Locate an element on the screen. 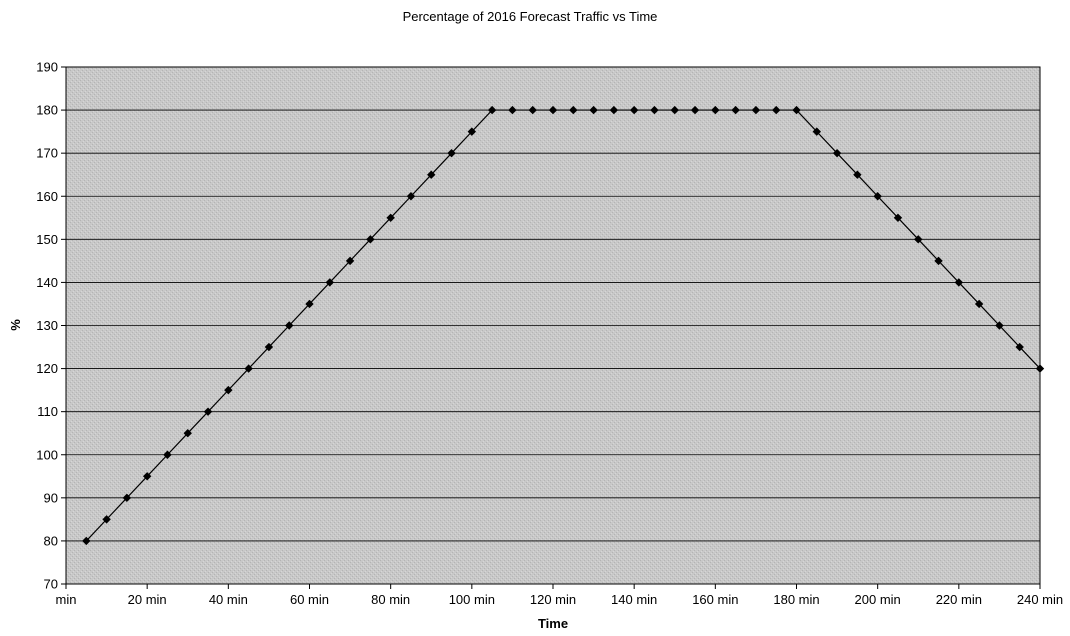  x-tick-label: 80 min is located at coordinates (390, 599).